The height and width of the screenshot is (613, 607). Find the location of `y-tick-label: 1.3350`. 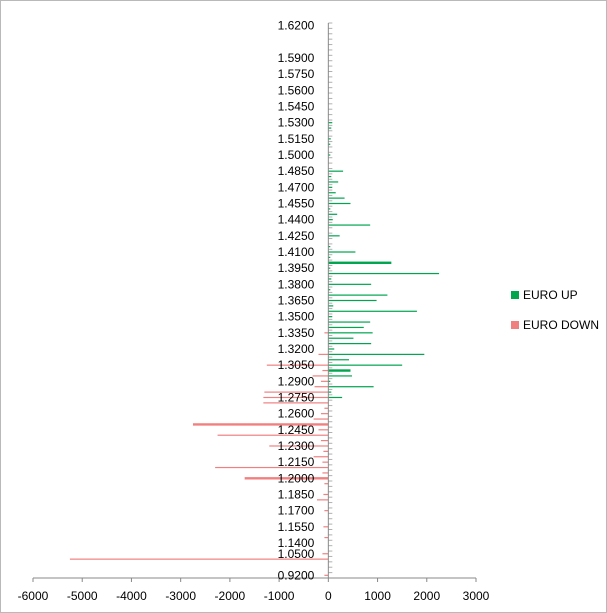

y-tick-label: 1.3350 is located at coordinates (296, 333).